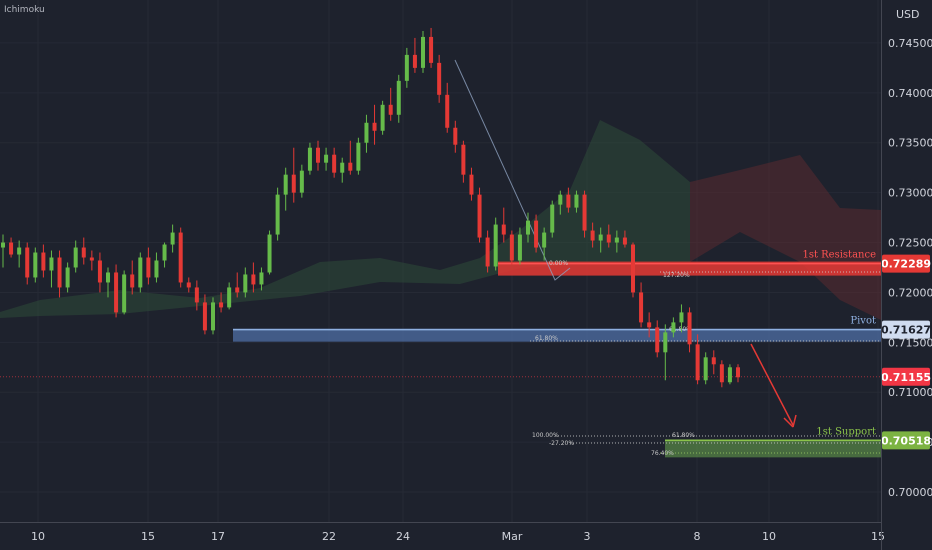 Image resolution: width=932 pixels, height=550 pixels. Describe the element at coordinates (785, 237) in the screenshot. I see `cloud-bearish` at that location.